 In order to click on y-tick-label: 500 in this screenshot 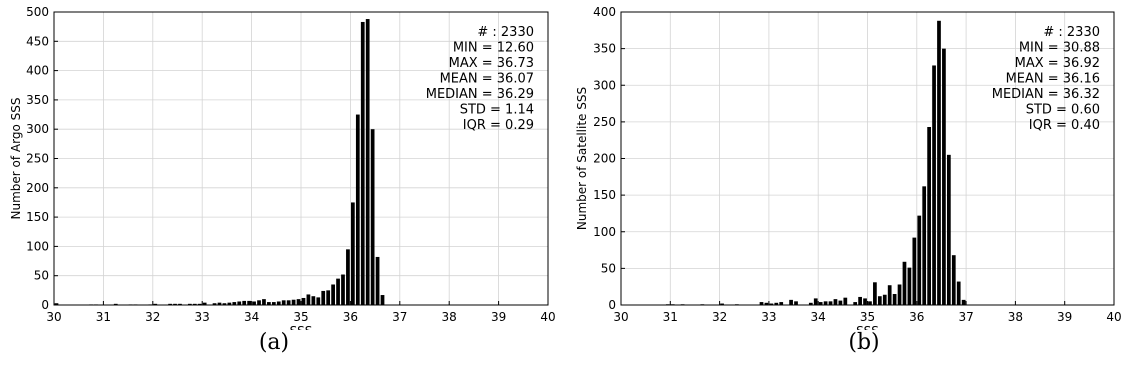, I will do `click(37, 12)`.